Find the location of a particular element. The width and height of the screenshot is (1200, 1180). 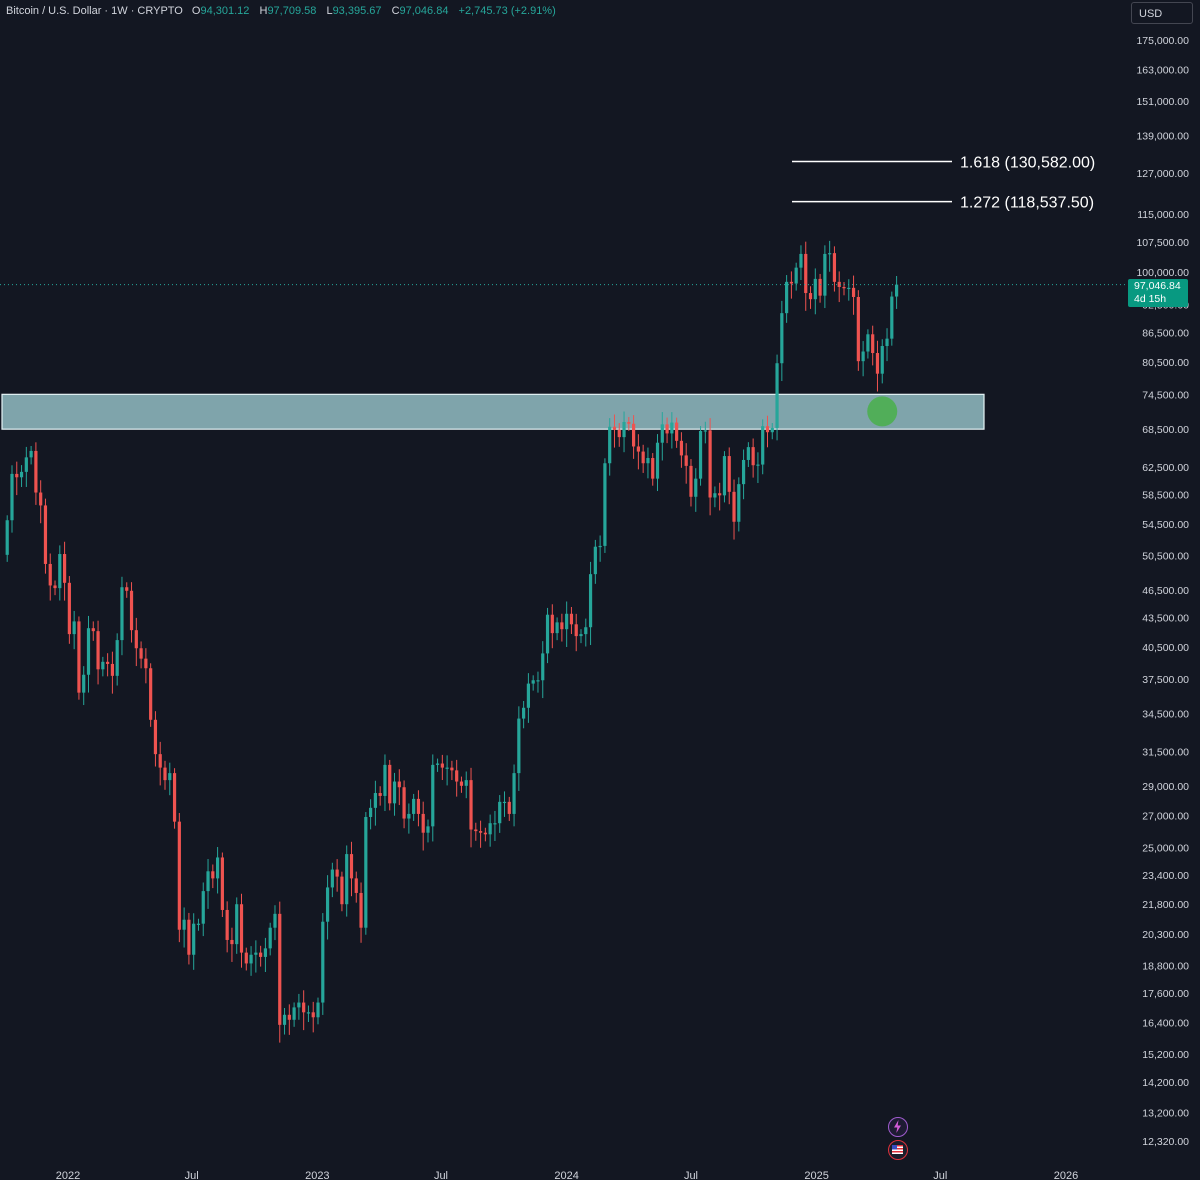

x-tick-label: 2024 is located at coordinates (566, 1175).